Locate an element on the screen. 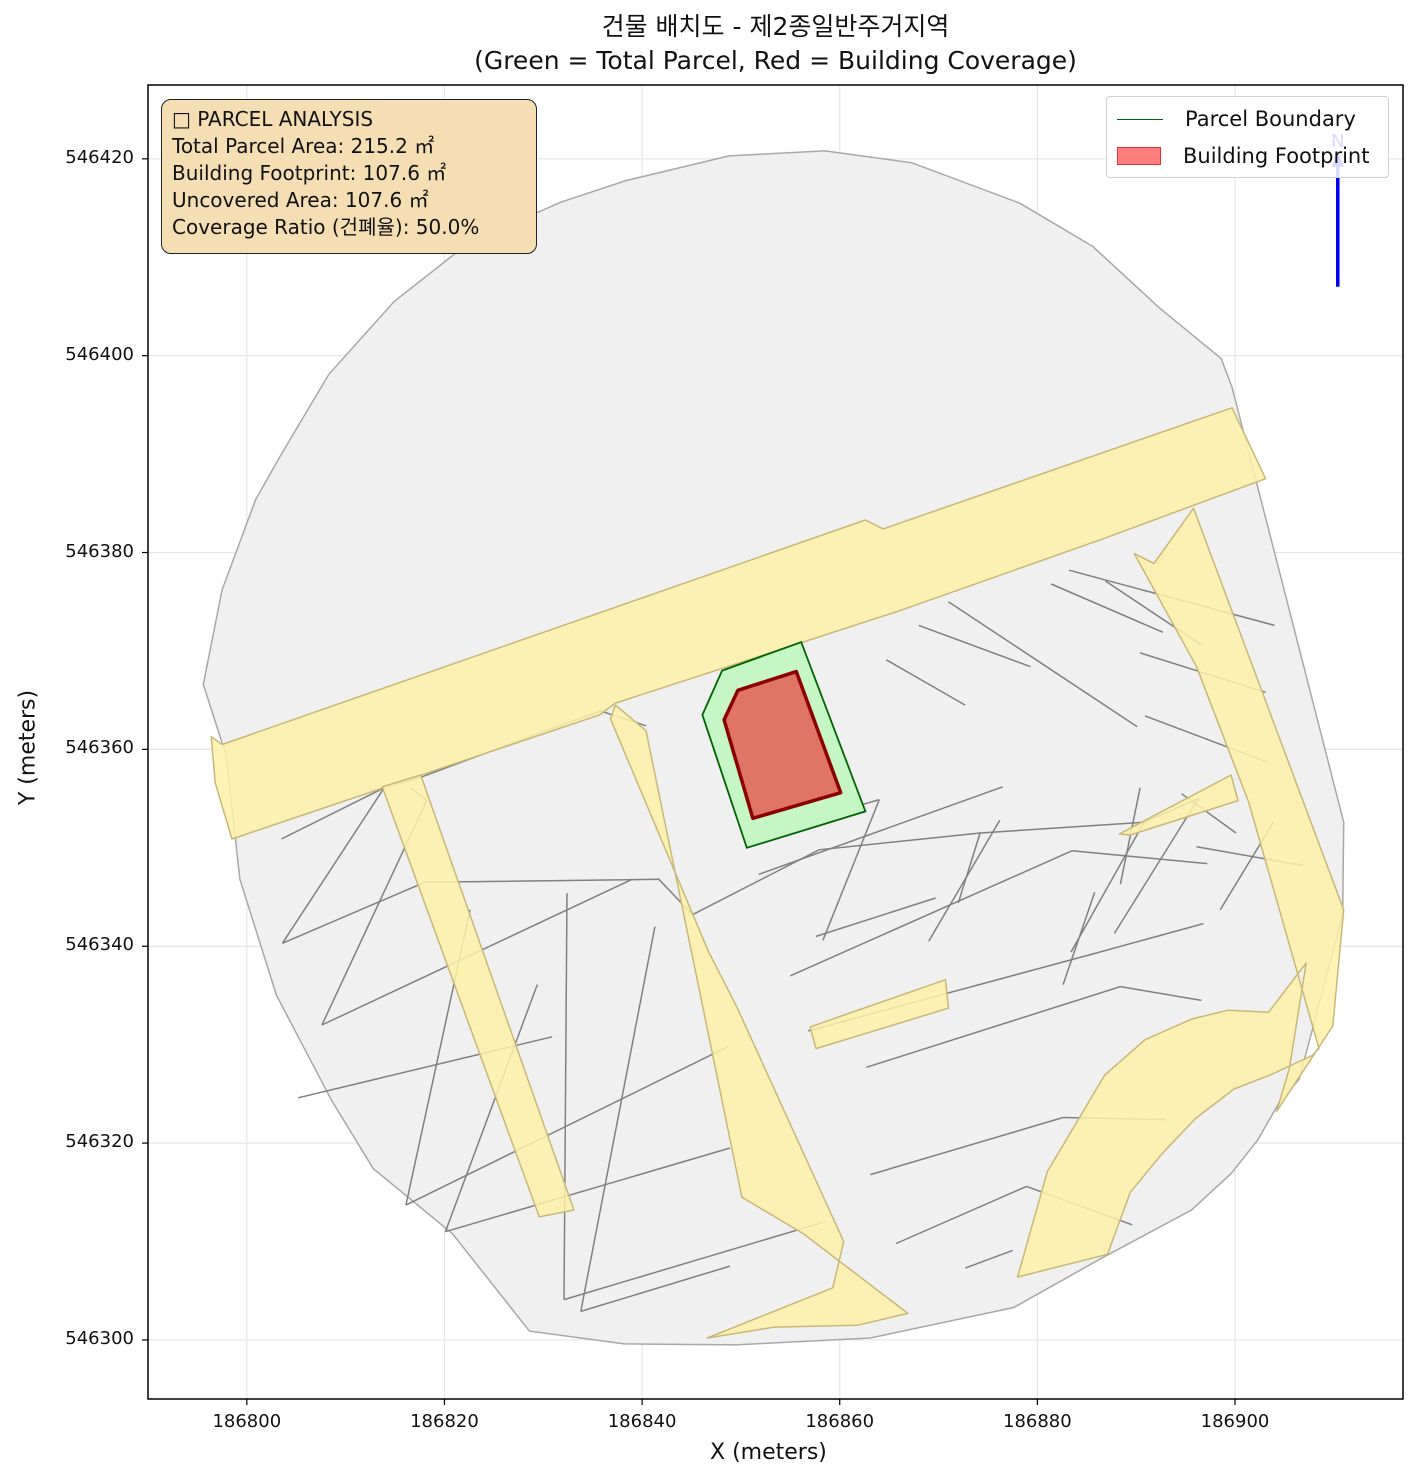 This screenshot has height=1483, width=1417. legend-item-building: Building Footprint is located at coordinates (1243, 156).